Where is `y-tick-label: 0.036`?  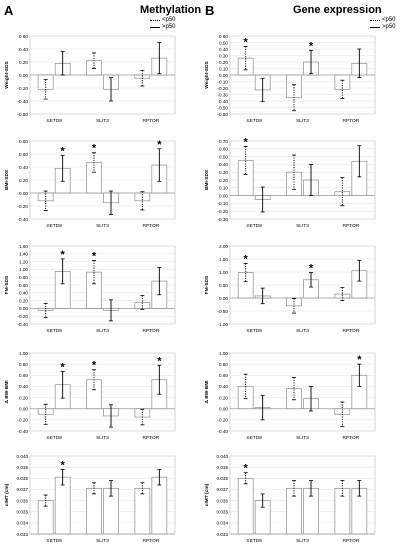
y-tick-label: 0.036 is located at coordinates (223, 500).